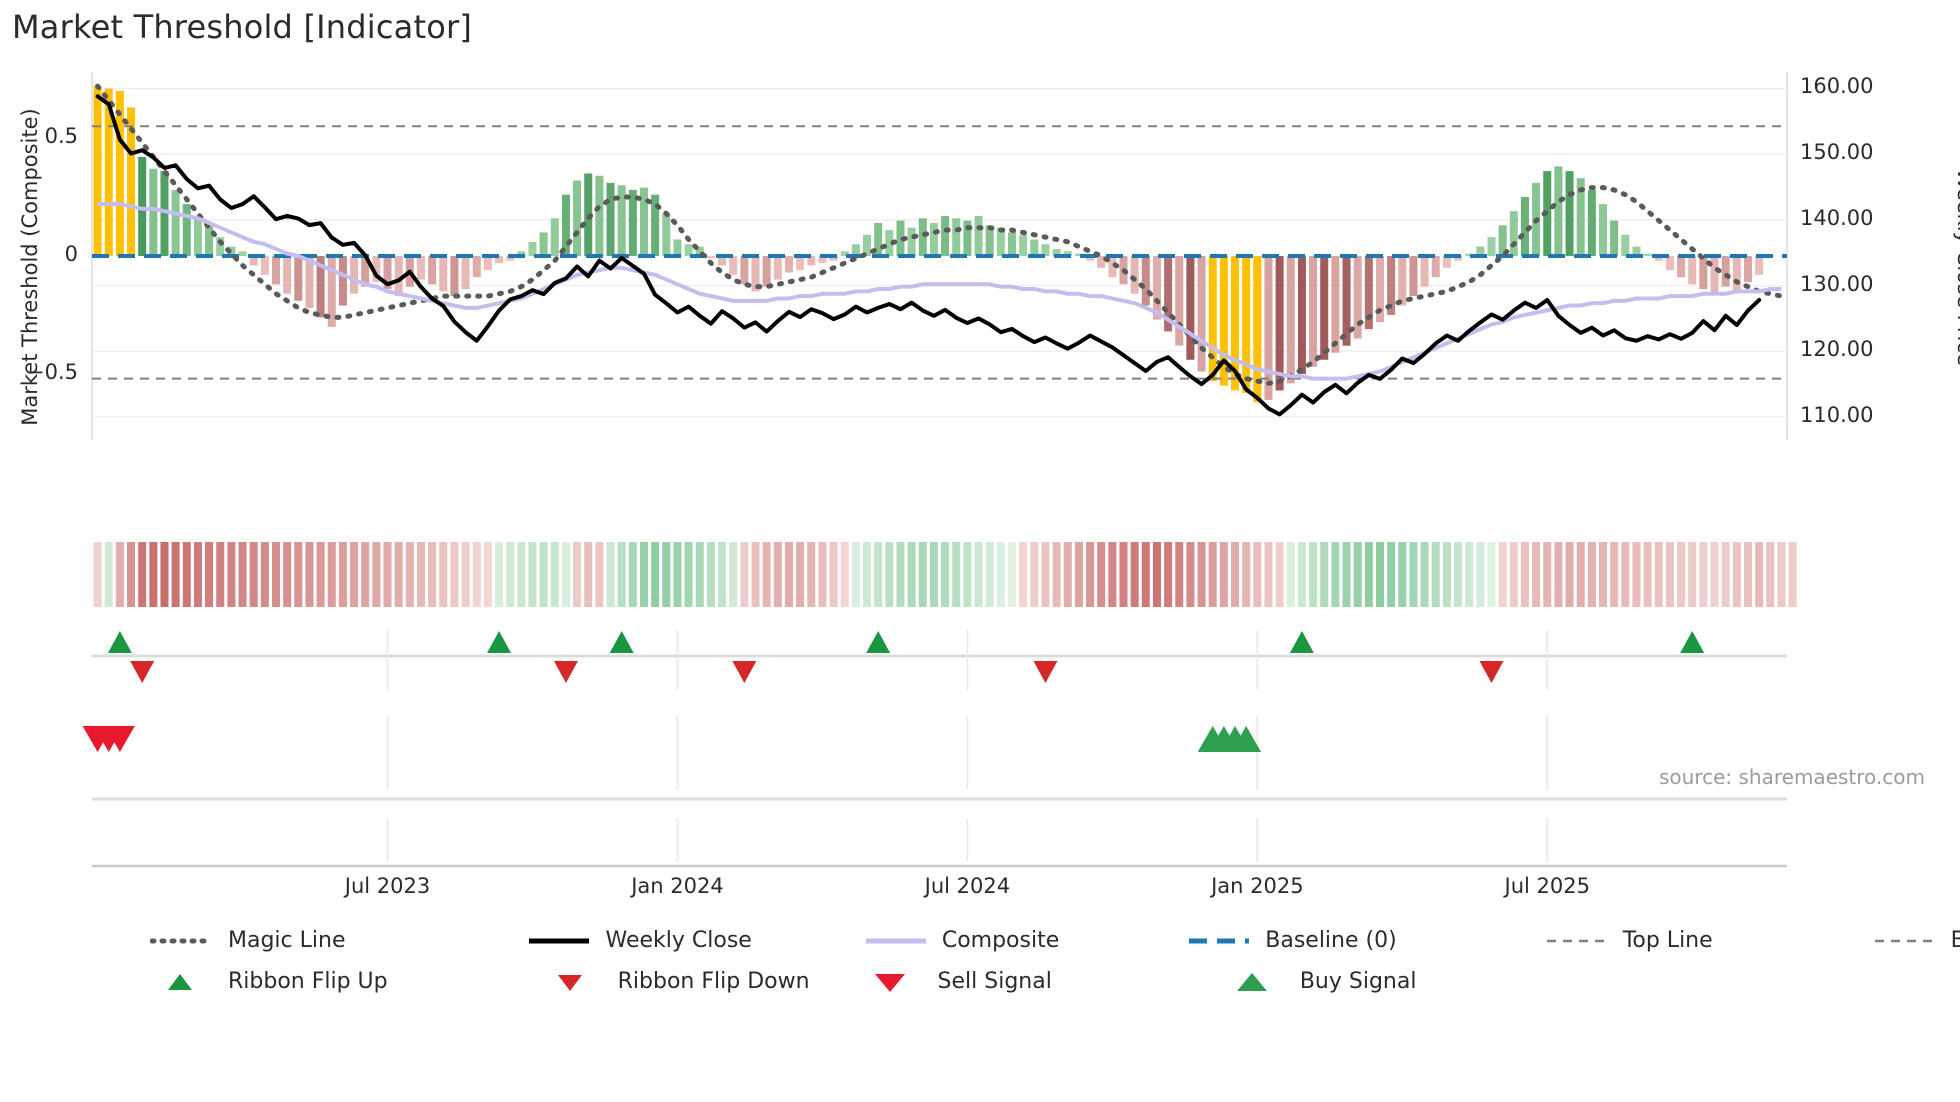 The height and width of the screenshot is (1102, 1960). What do you see at coordinates (247, 940) in the screenshot?
I see `legend-item-magic-line: Magic Line` at bounding box center [247, 940].